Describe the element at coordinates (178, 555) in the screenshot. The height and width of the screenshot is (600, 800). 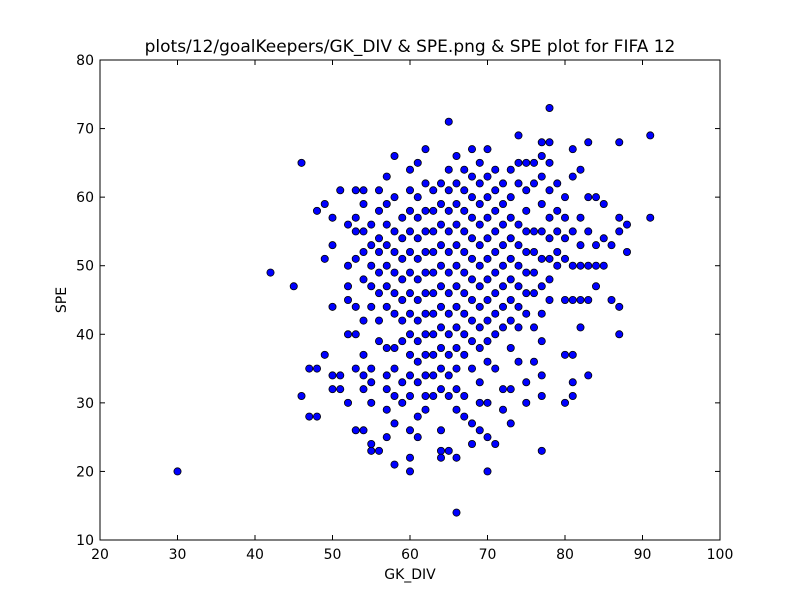
I see `x-tick-label: 30` at that location.